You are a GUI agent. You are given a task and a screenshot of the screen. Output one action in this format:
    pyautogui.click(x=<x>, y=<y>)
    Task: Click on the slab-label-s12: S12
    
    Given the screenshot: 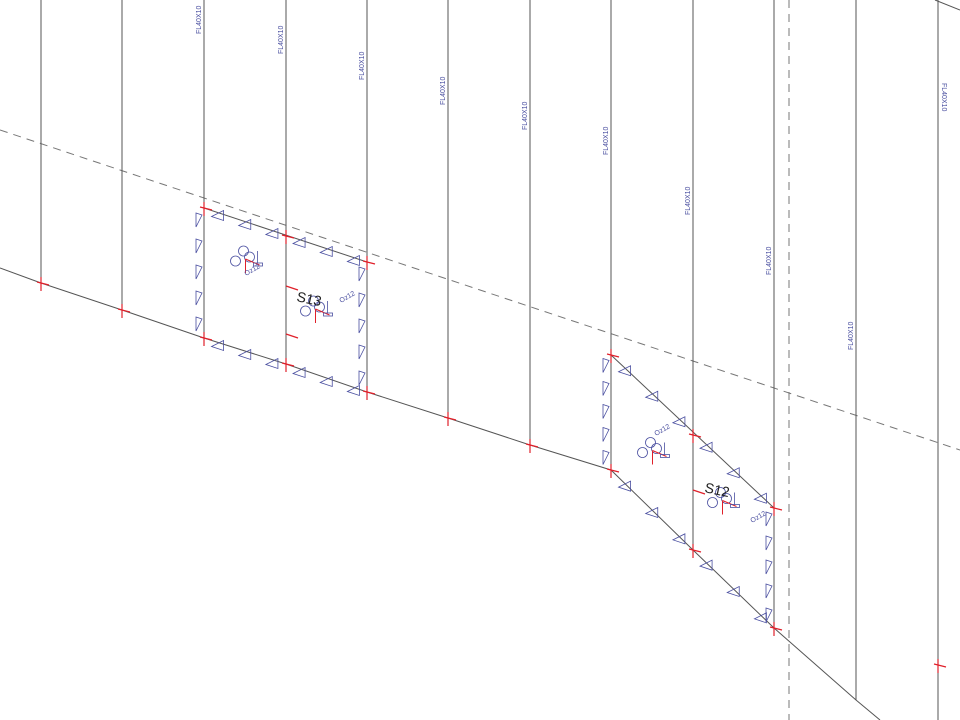 What is the action you would take?
    pyautogui.click(x=717, y=489)
    